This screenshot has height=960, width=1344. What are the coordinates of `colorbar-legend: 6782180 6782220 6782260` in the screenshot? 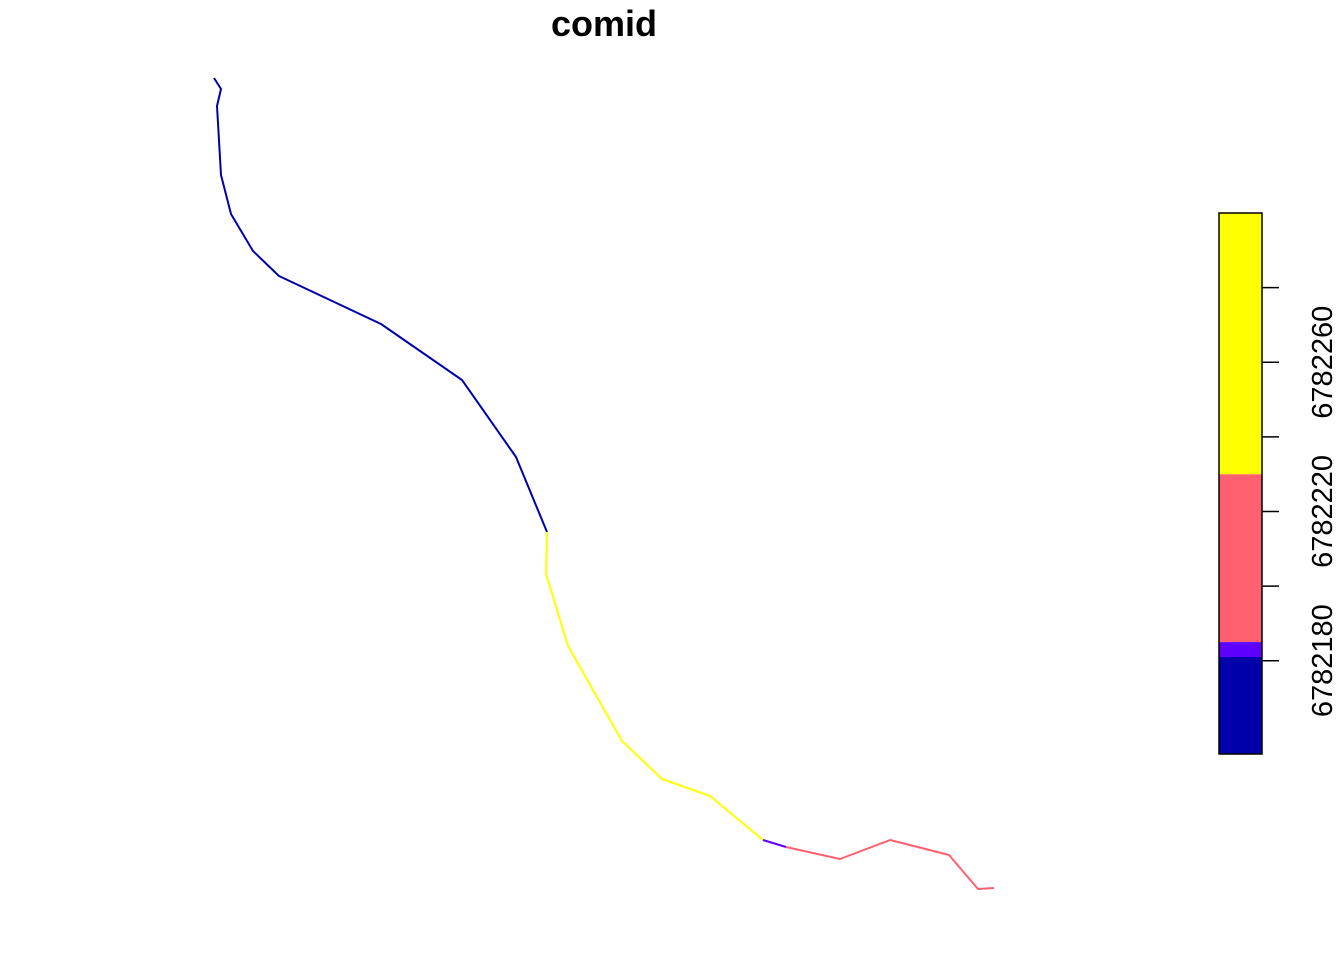 It's located at (1278, 483).